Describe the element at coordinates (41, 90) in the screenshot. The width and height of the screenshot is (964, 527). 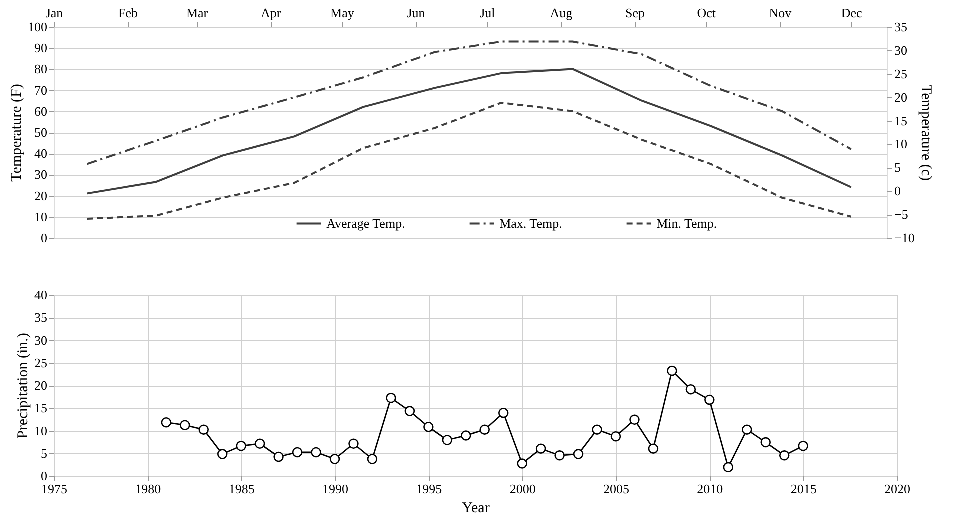
I see `y-tick-label: 70` at that location.